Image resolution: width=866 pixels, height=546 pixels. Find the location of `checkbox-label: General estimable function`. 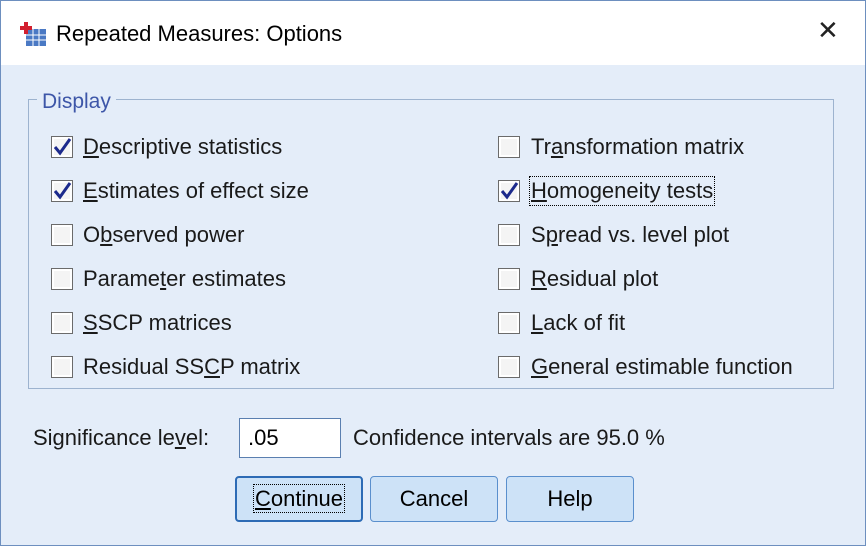

checkbox-label: General estimable function is located at coordinates (662, 367).